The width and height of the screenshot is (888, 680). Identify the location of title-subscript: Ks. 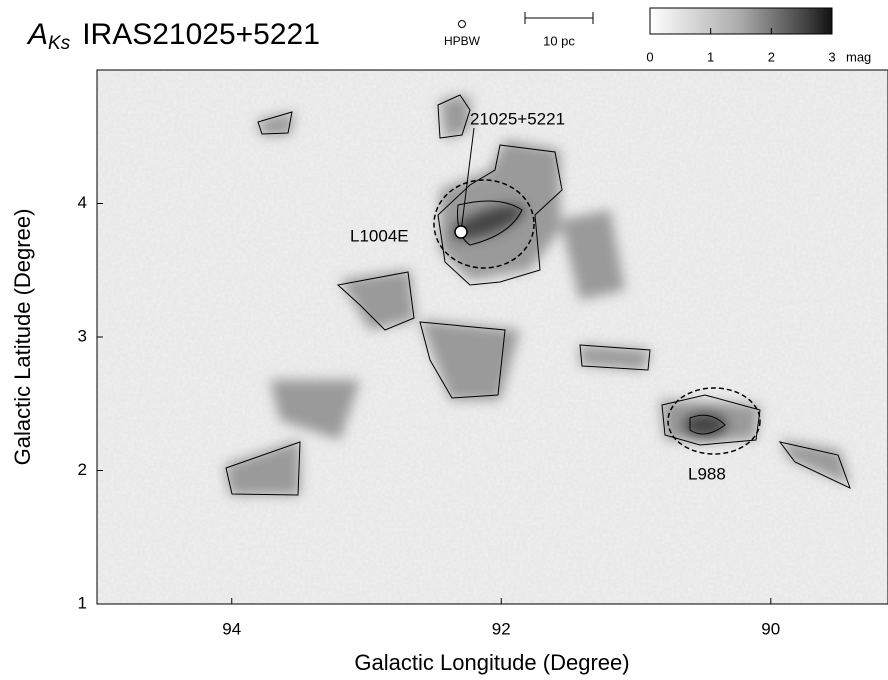
(59, 43).